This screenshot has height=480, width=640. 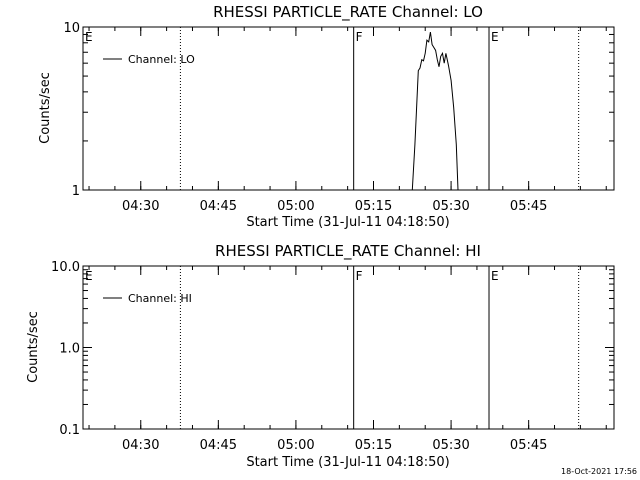 I want to click on legend: Channel: HI, so click(x=147, y=298).